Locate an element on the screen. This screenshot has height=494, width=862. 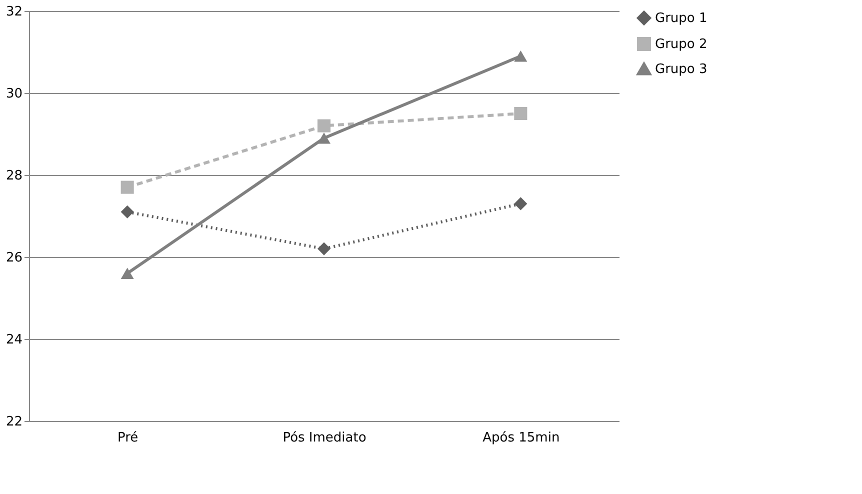
x-tick-label: Pós Imediato is located at coordinates (324, 438).